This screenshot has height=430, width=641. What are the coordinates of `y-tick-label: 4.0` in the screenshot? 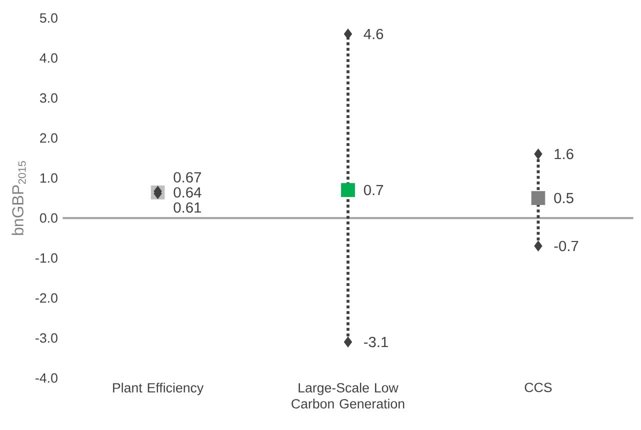 It's located at (49, 58).